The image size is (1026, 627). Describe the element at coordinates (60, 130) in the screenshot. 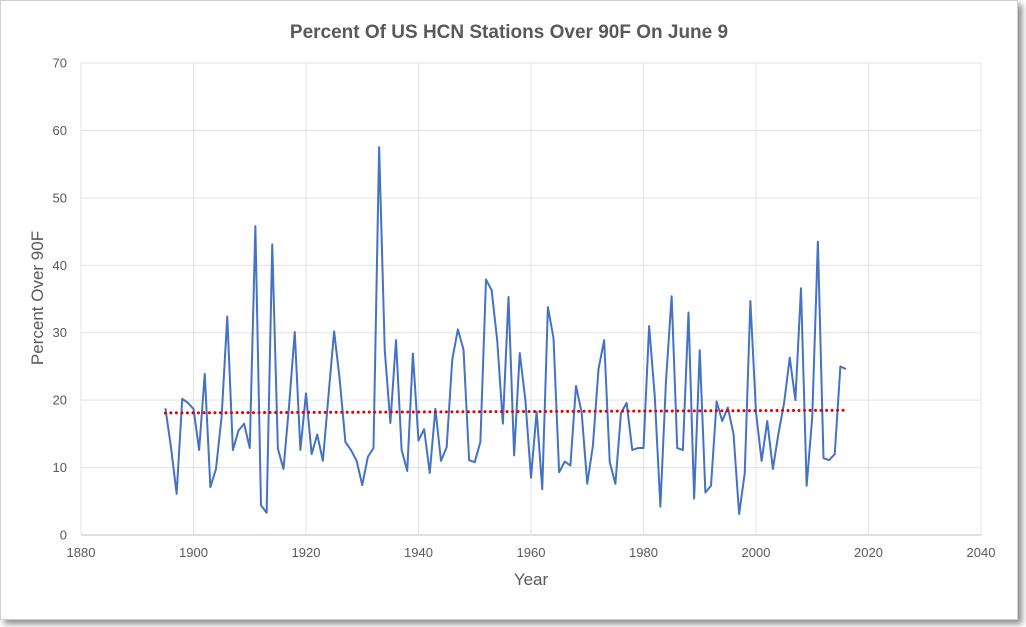

I see `y-tick-label: 60` at that location.